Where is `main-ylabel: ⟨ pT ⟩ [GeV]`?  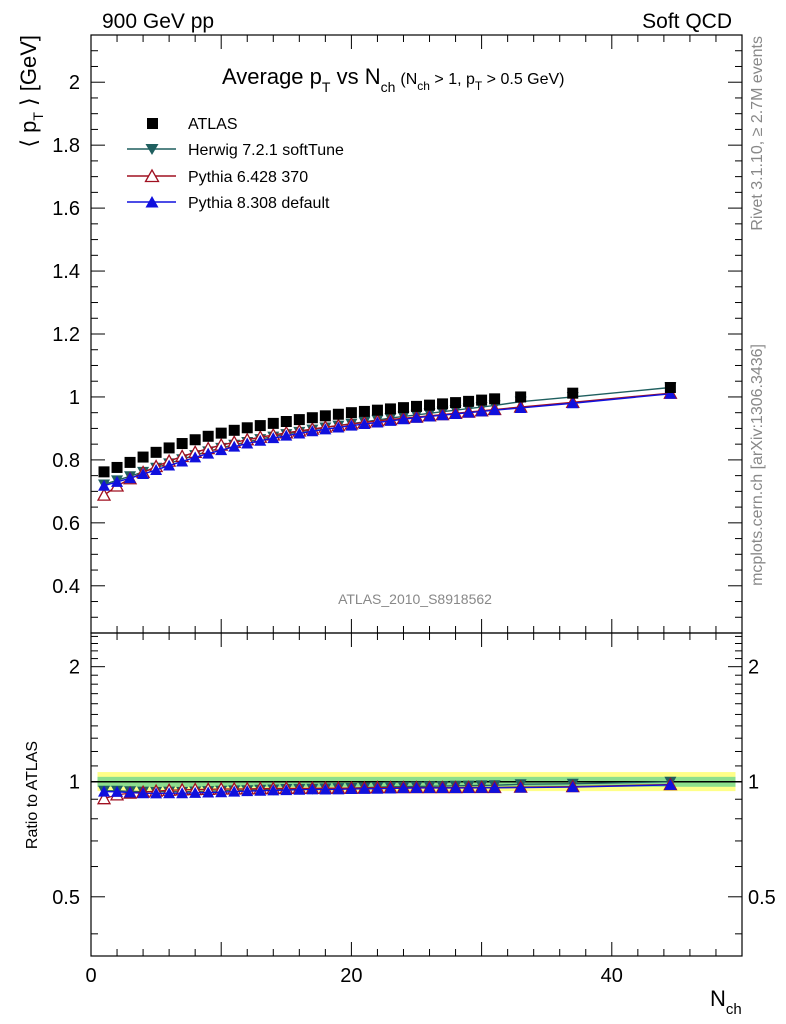 main-ylabel: ⟨ pT ⟩ [GeV] is located at coordinates (31, 91).